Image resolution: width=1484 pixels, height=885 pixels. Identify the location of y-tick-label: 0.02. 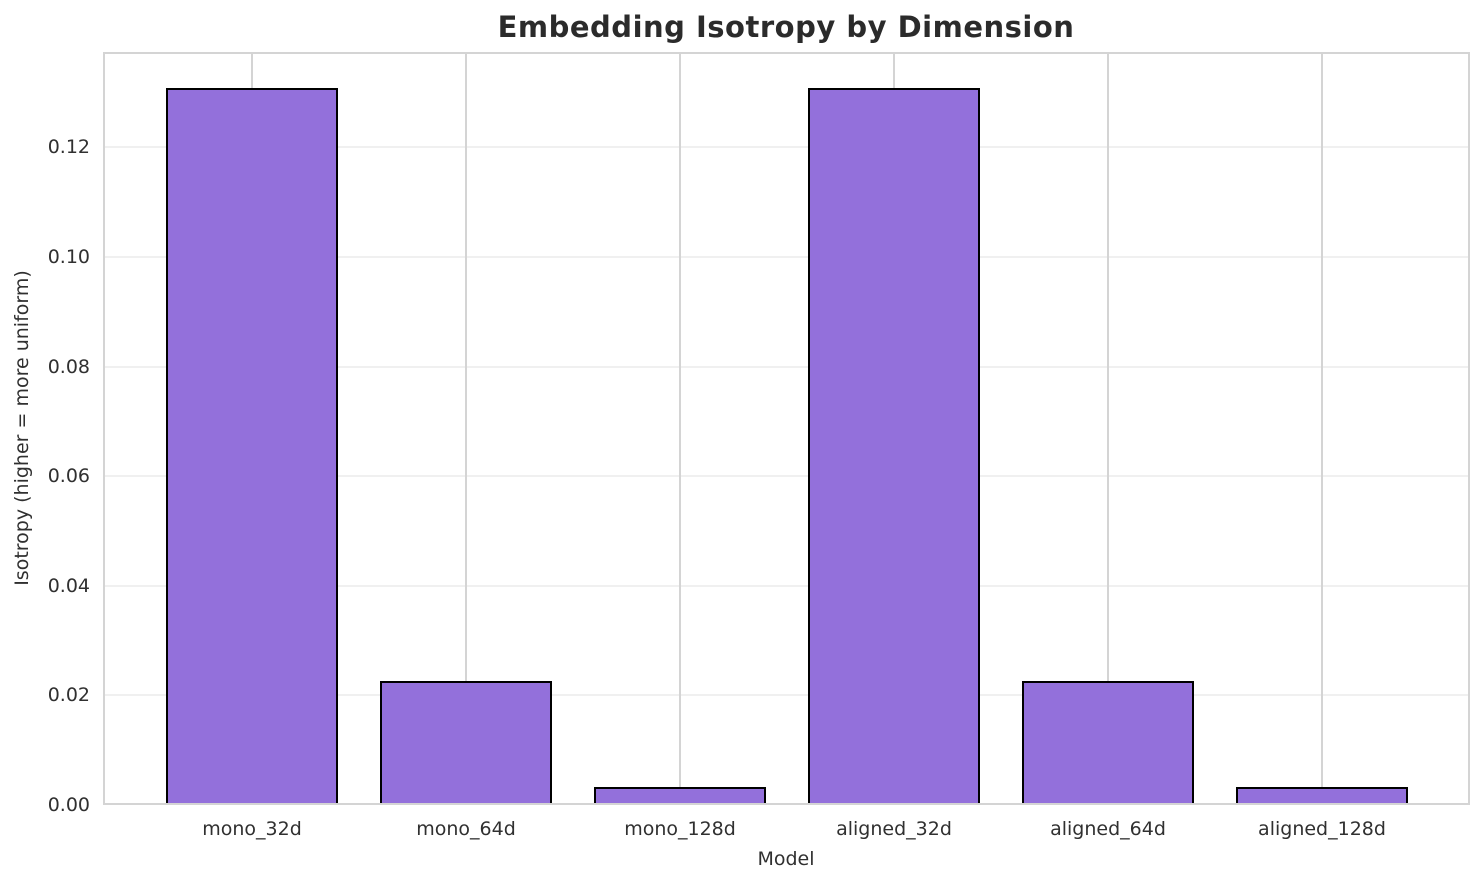
(68, 695).